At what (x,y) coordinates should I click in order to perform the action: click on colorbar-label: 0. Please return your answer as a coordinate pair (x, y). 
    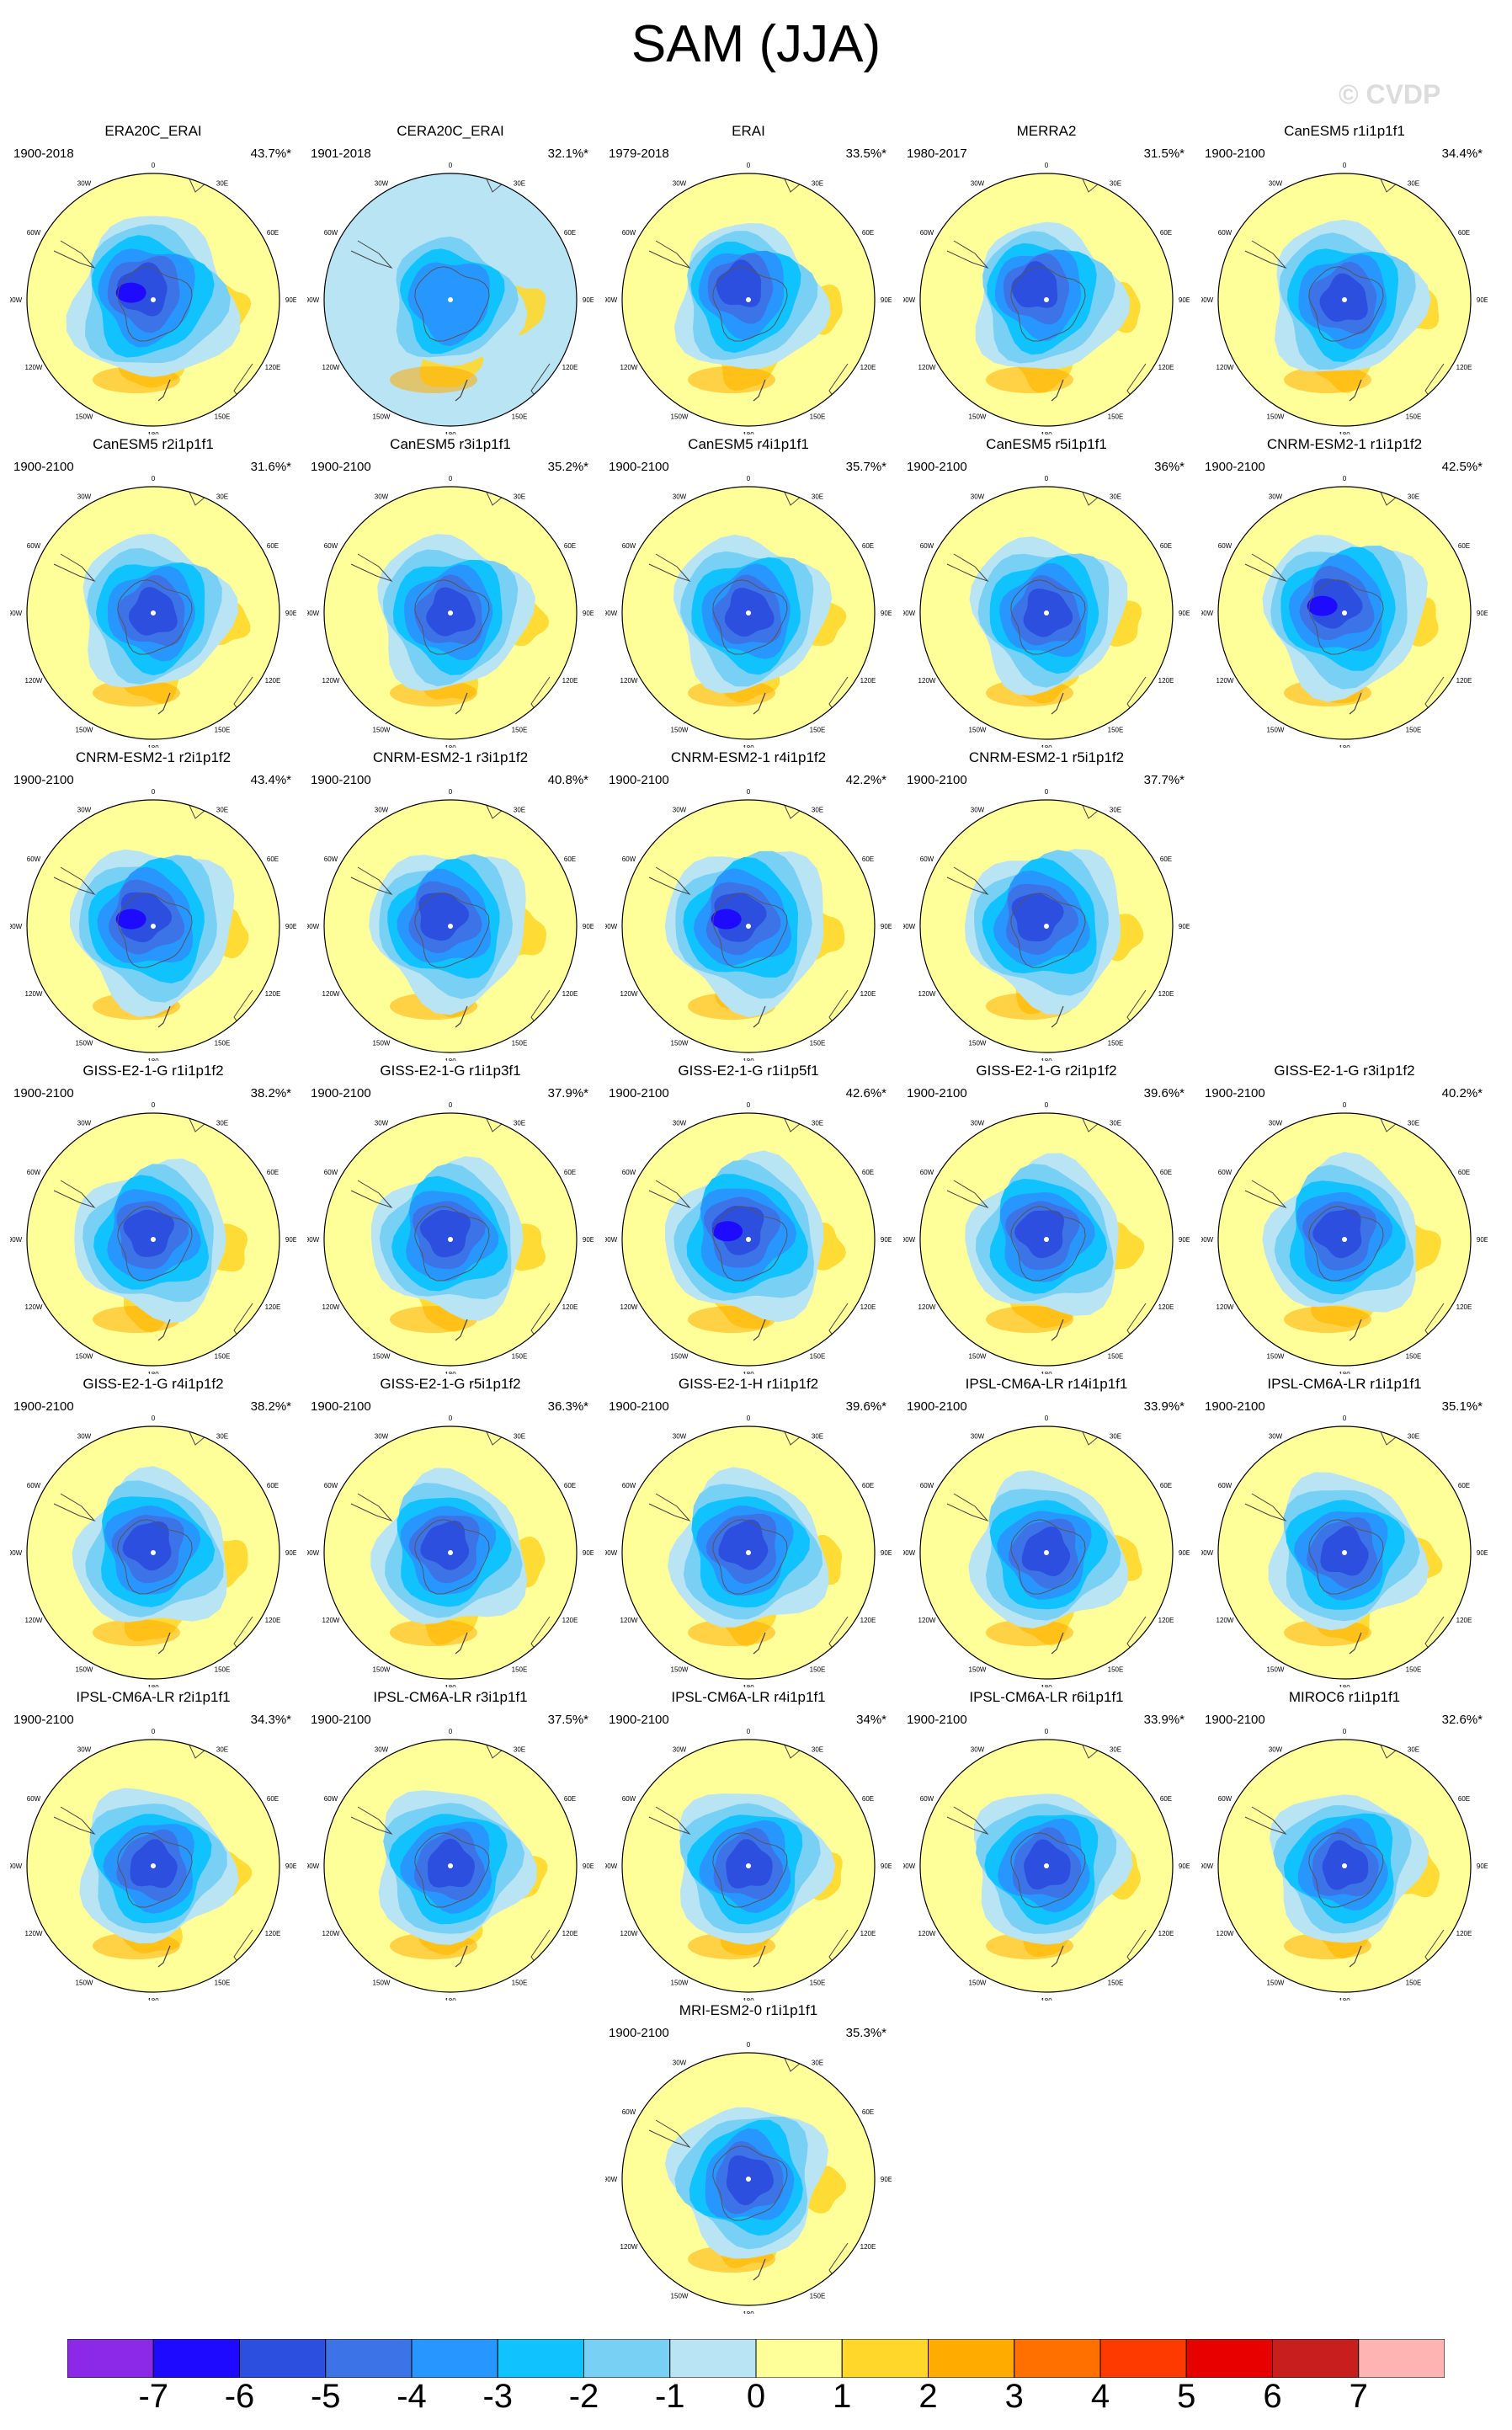
    Looking at the image, I should click on (756, 2396).